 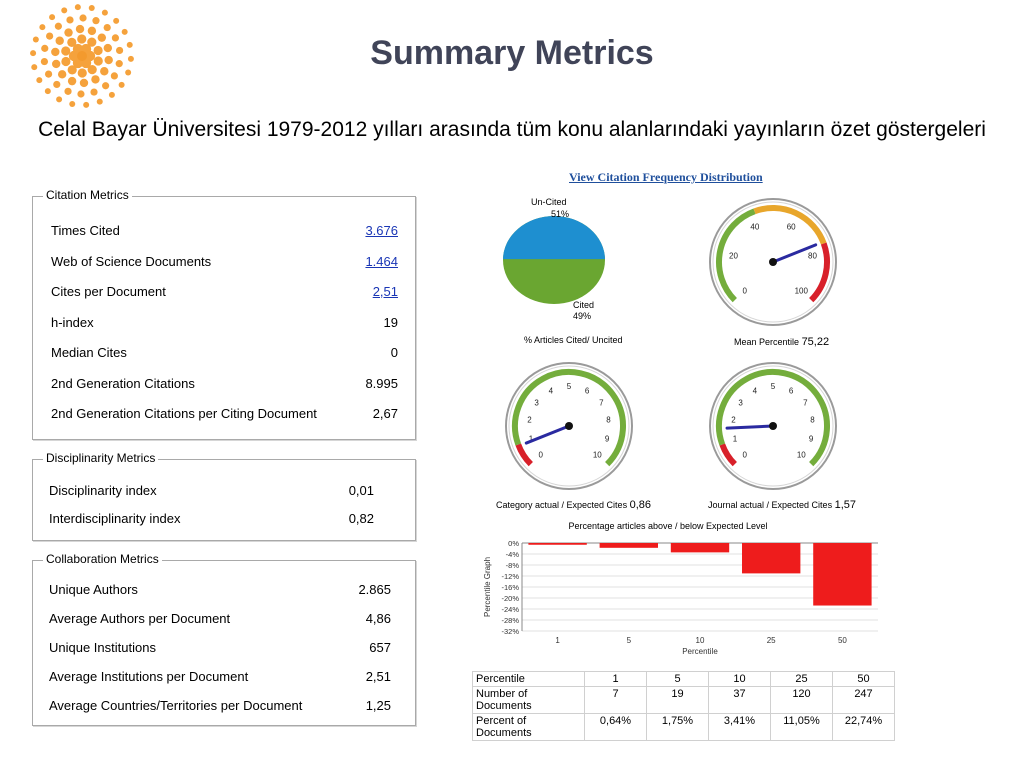 What do you see at coordinates (615, 727) in the screenshot?
I see `percentile-table-cell: 0,64%` at bounding box center [615, 727].